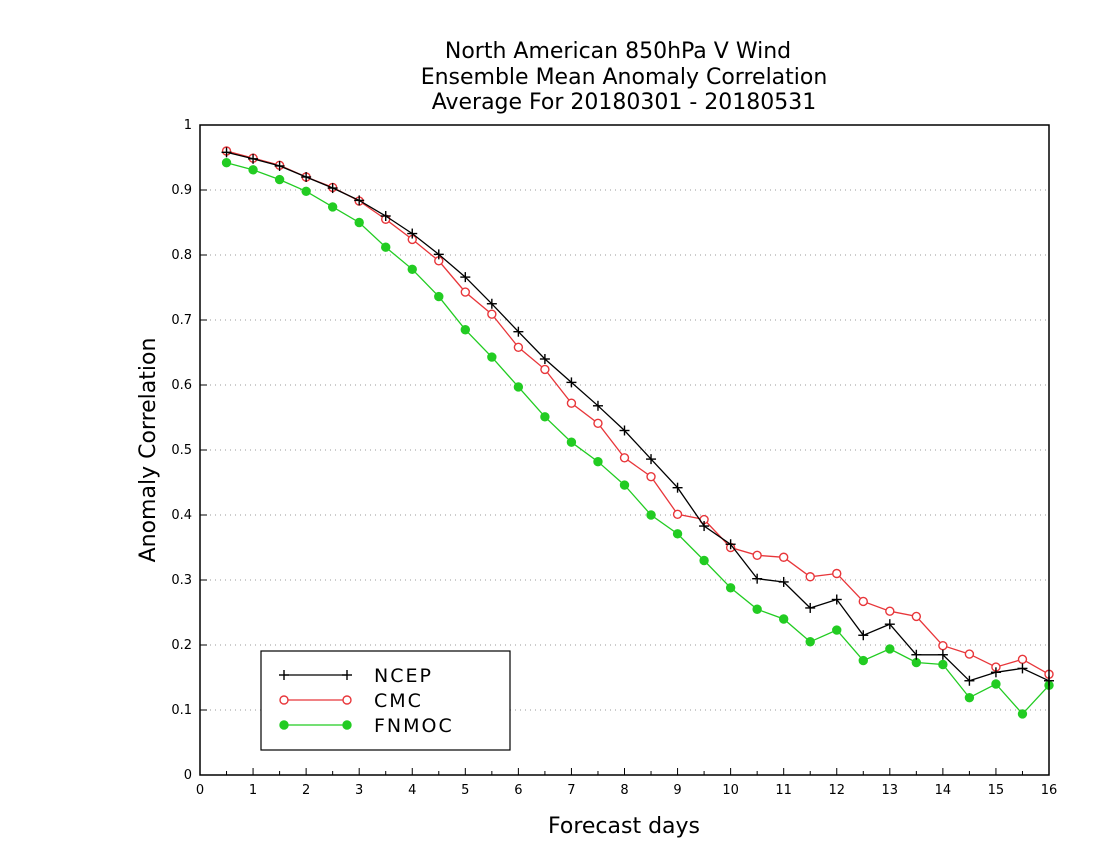 The height and width of the screenshot is (850, 1100). I want to click on legend-item-cmc: CMC, so click(351, 701).